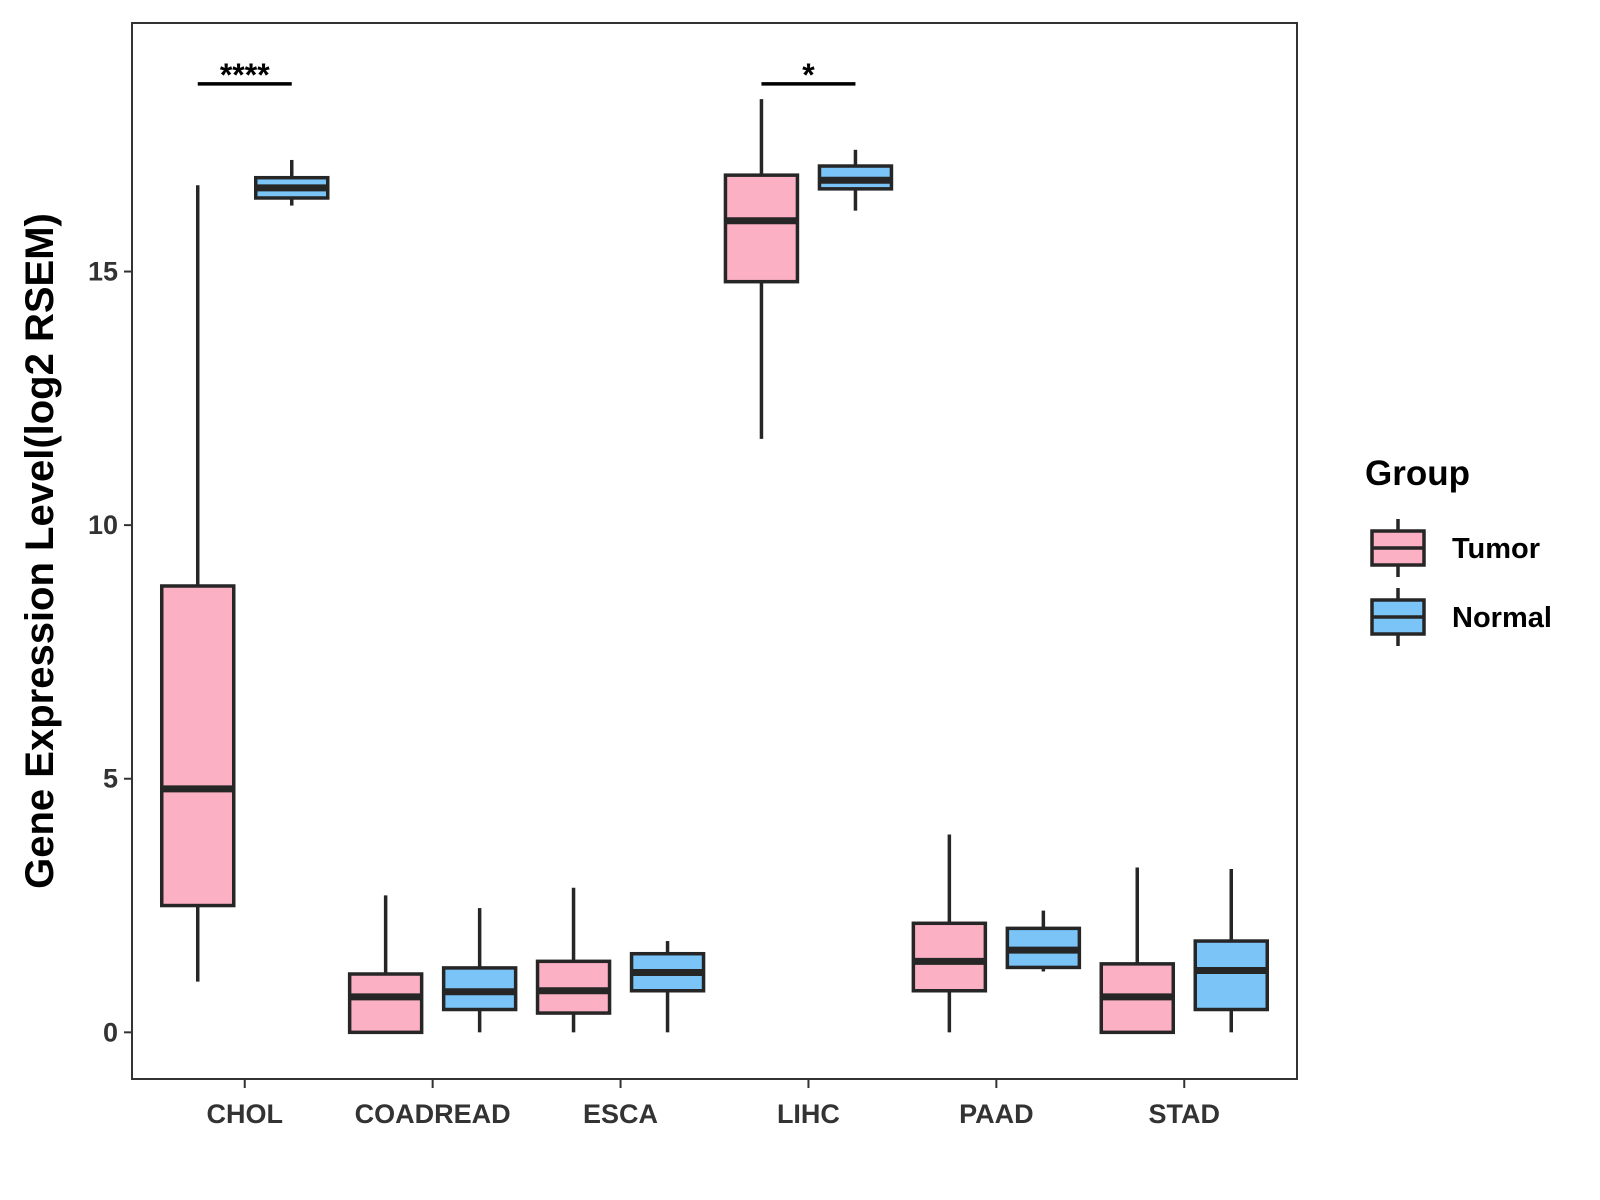  I want to click on box-tumor-paad, so click(949, 933).